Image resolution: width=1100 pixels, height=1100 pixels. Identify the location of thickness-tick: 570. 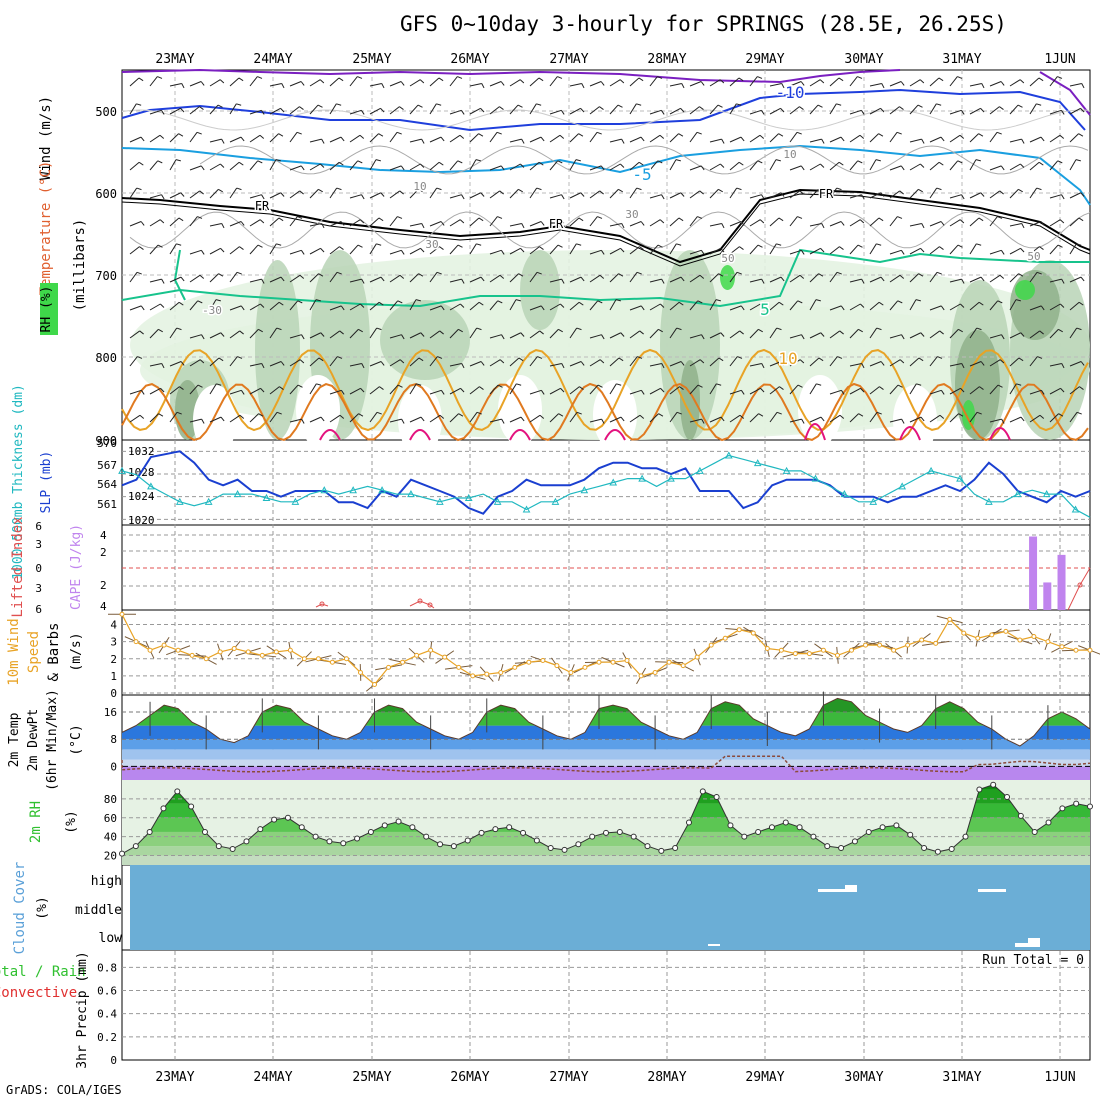
(107, 443).